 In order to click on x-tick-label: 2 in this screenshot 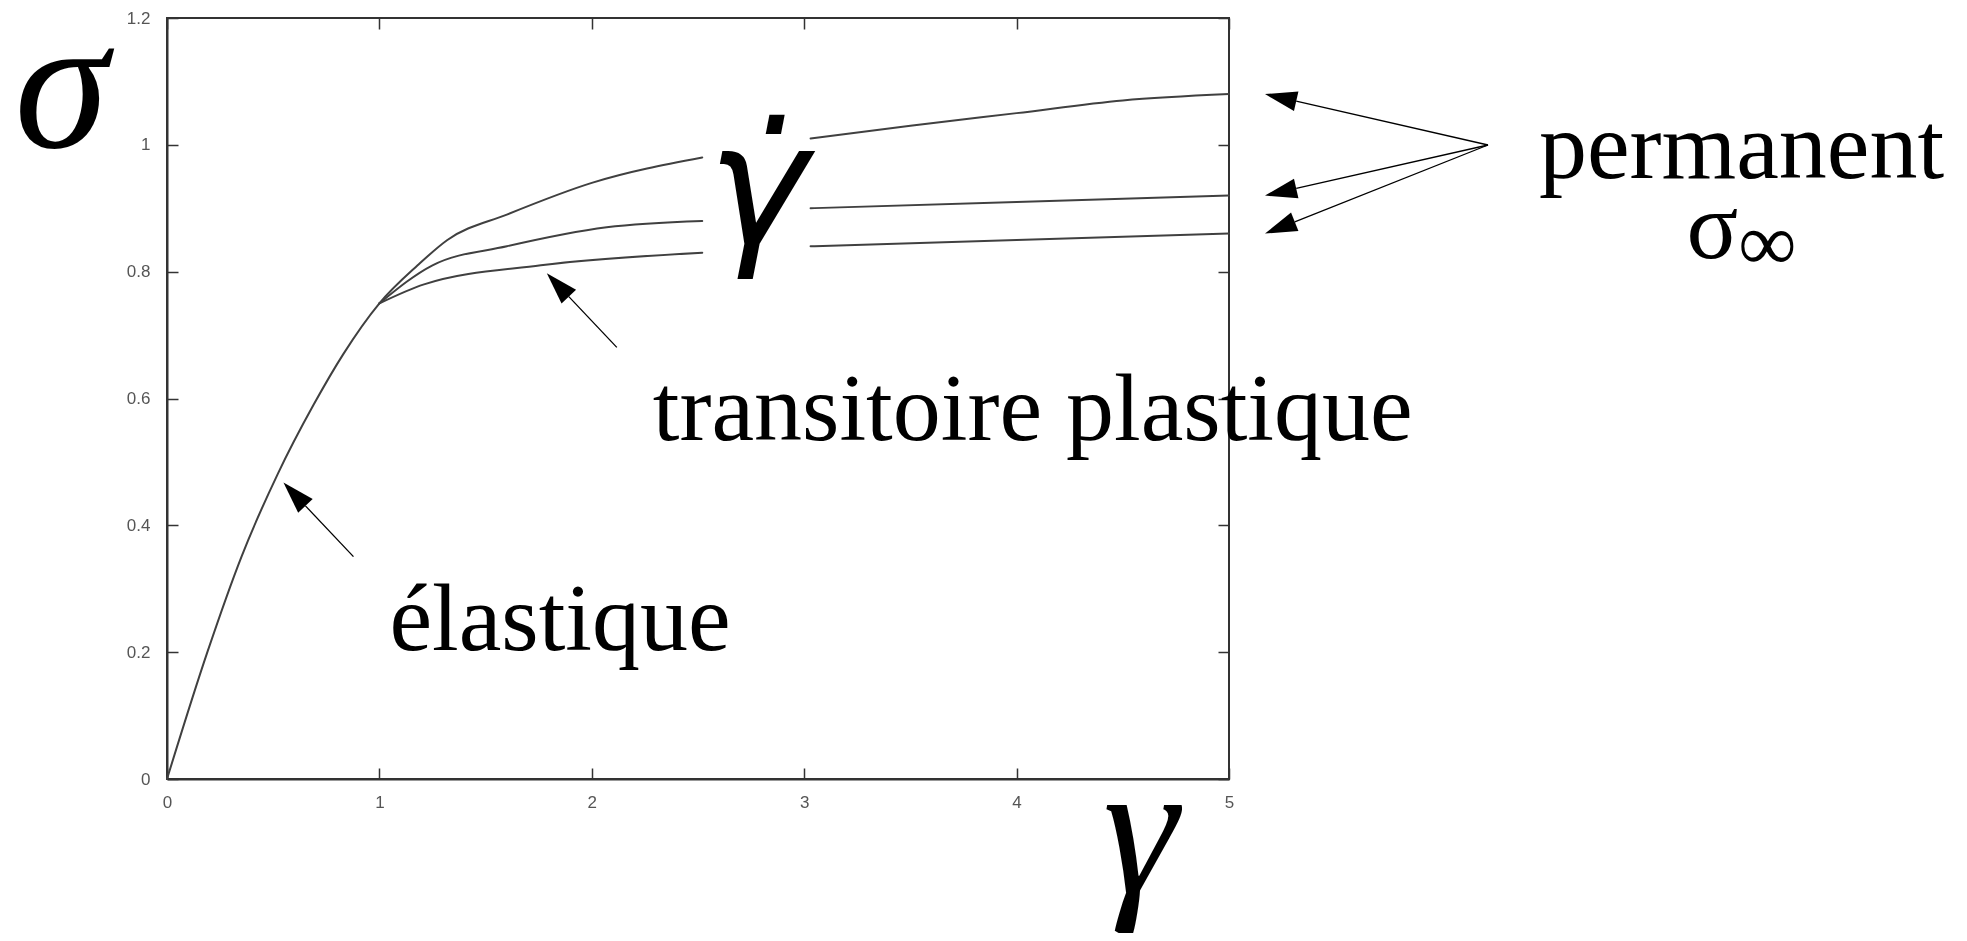, I will do `click(592, 802)`.